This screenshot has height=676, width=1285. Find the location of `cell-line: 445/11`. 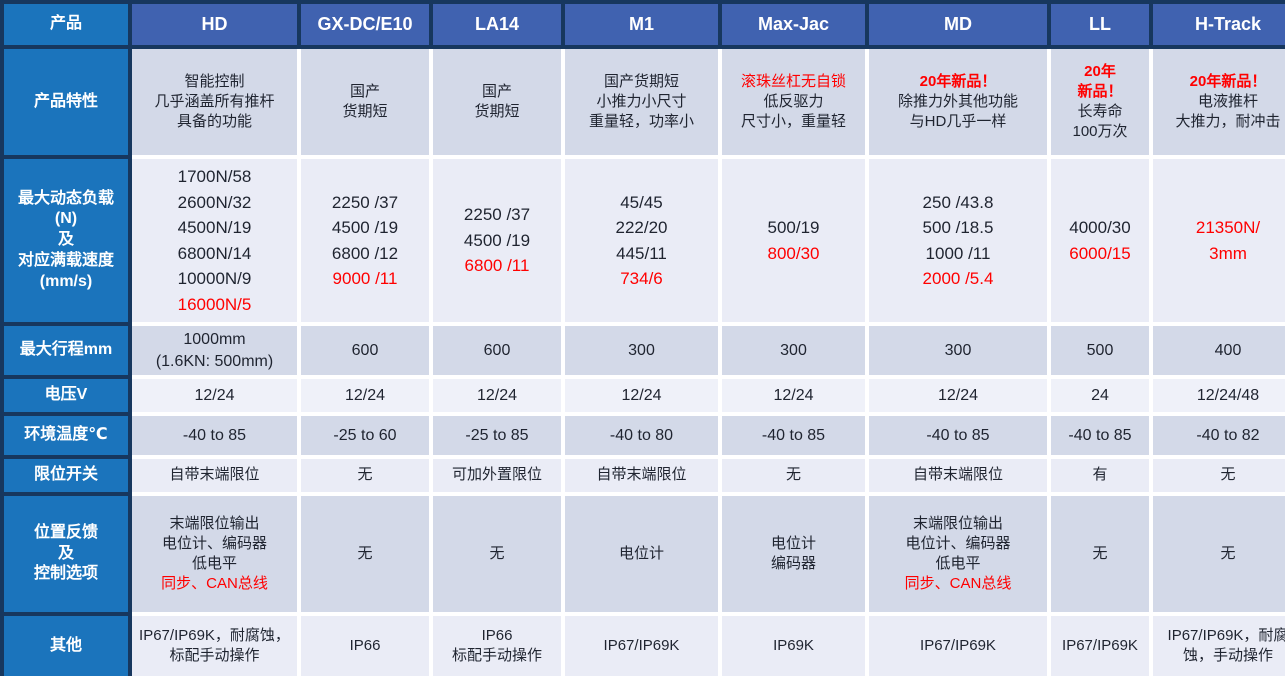

cell-line: 445/11 is located at coordinates (641, 253).